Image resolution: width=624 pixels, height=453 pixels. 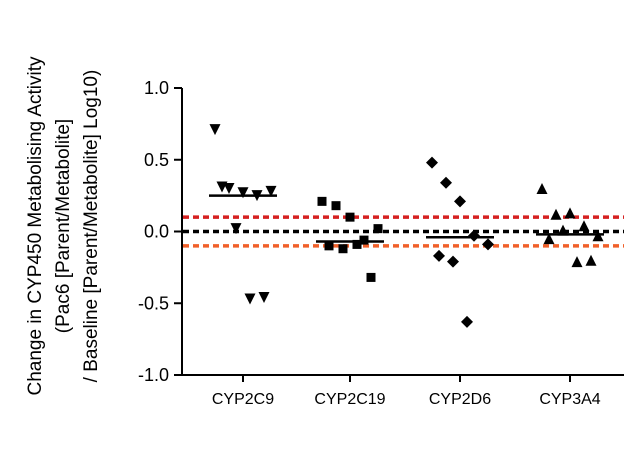 I want to click on x-tick-label: CYP2C9, so click(x=243, y=399).